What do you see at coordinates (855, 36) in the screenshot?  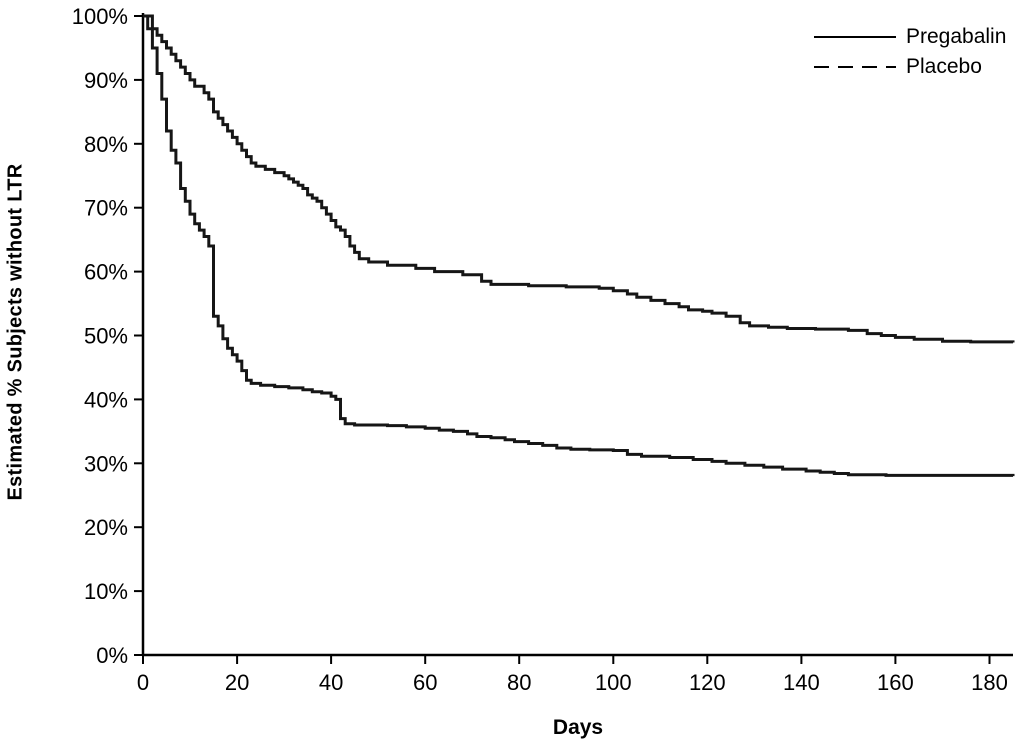 I see `pregabalin-line-sample` at bounding box center [855, 36].